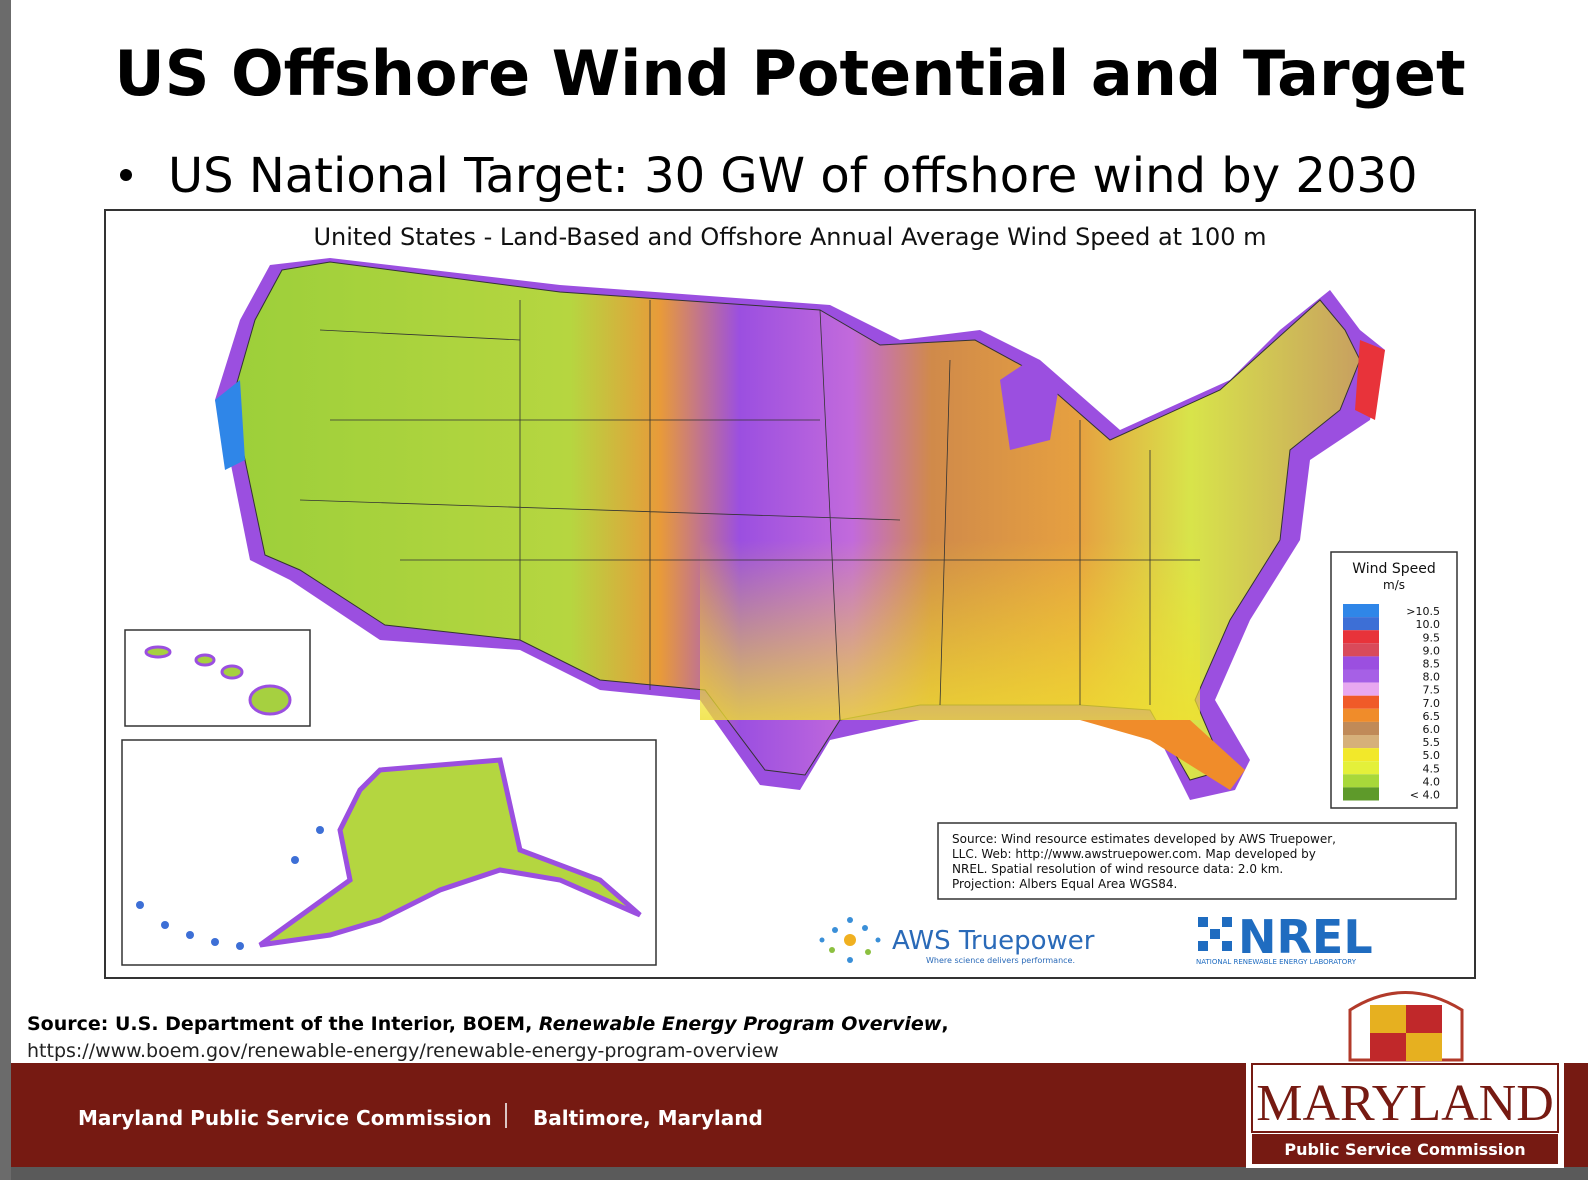 Image resolution: width=1588 pixels, height=1180 pixels. I want to click on legend-label: 7.5, so click(1432, 690).